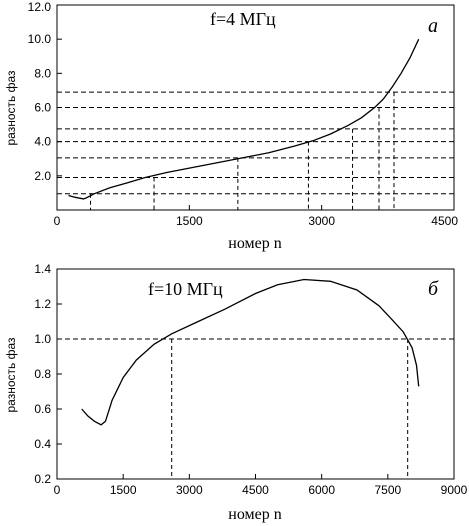 Image resolution: width=469 pixels, height=526 pixels. I want to click on y-ticks-b: 0.2 0.4 0.6 0.8 1.0 1.2 1.4, so click(48, 374).